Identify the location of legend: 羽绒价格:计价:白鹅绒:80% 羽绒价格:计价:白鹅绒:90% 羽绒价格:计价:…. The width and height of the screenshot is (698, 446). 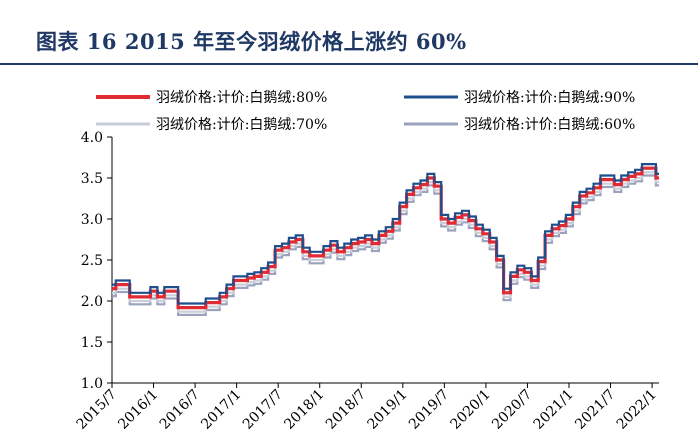
(365, 111).